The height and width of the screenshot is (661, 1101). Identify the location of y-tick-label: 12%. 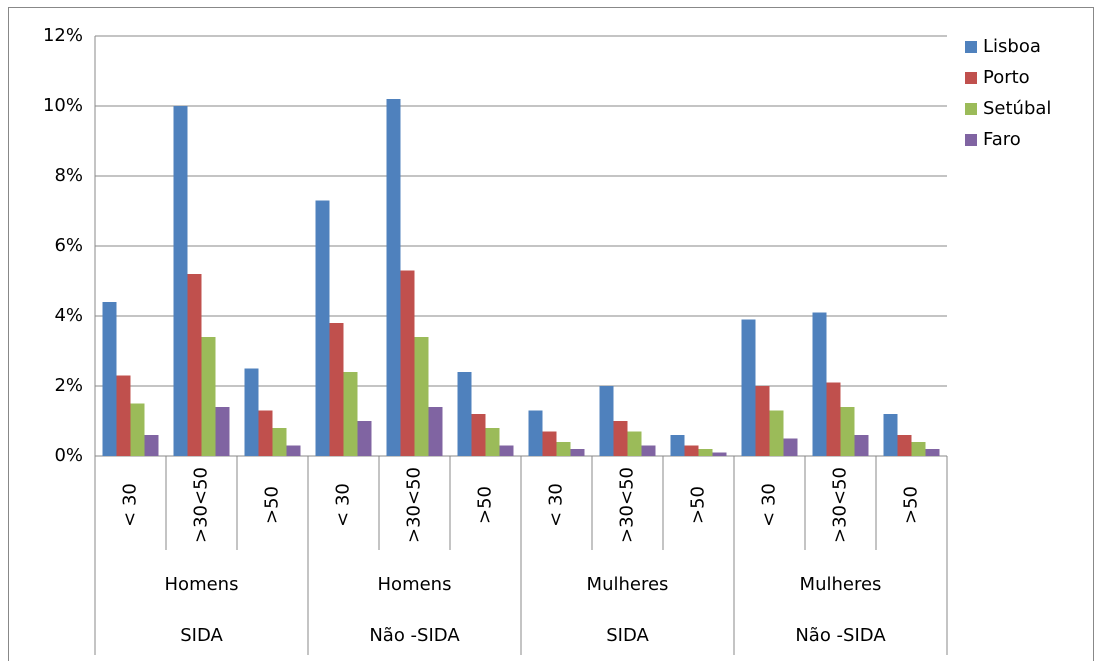
(63, 35).